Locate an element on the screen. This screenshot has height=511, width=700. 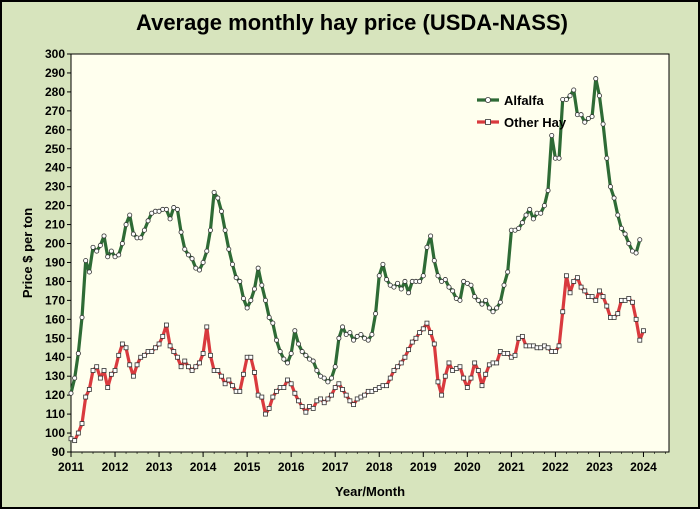
y-tick-label: 220 is located at coordinates (55, 206).